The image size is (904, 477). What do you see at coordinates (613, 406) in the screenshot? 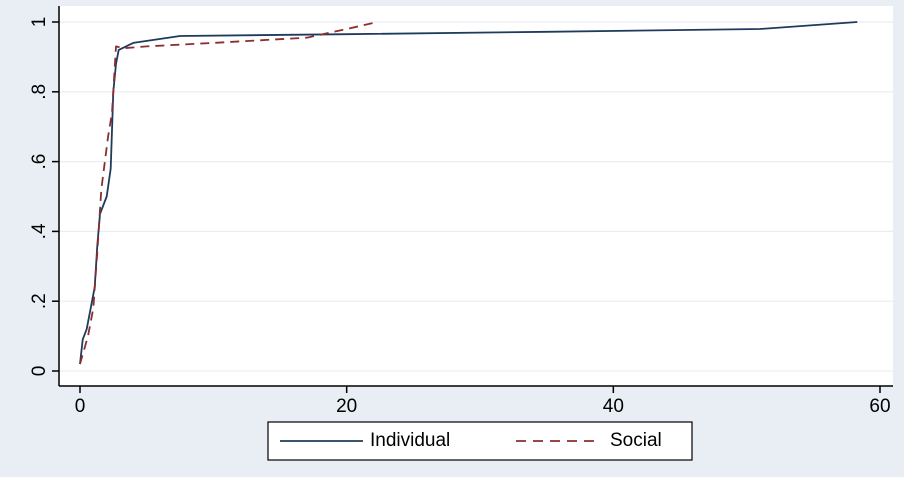
I see `x-tick-label: 40` at bounding box center [613, 406].